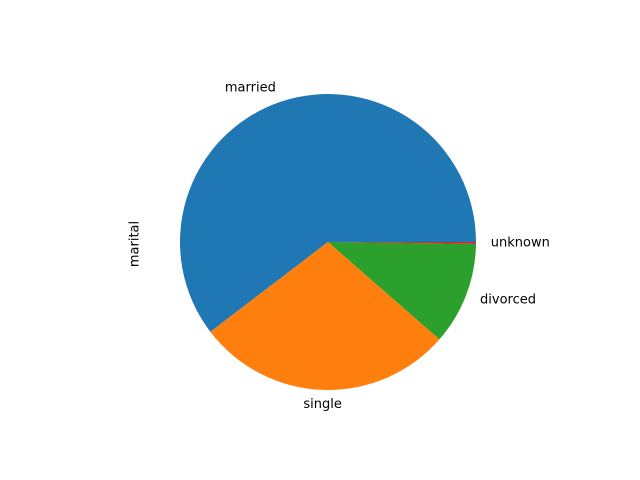 This screenshot has height=480, width=640. What do you see at coordinates (322, 404) in the screenshot?
I see `pie-label-single: single` at bounding box center [322, 404].